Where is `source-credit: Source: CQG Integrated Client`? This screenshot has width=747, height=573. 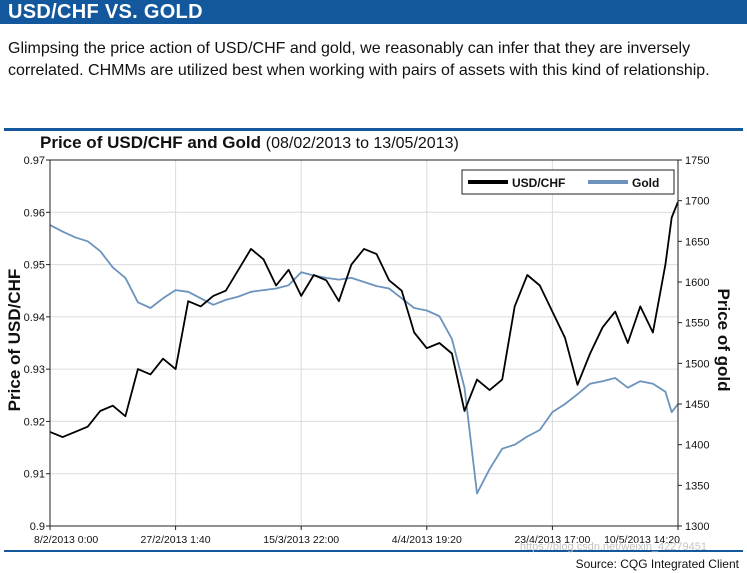 source-credit: Source: CQG Integrated Client is located at coordinates (657, 564).